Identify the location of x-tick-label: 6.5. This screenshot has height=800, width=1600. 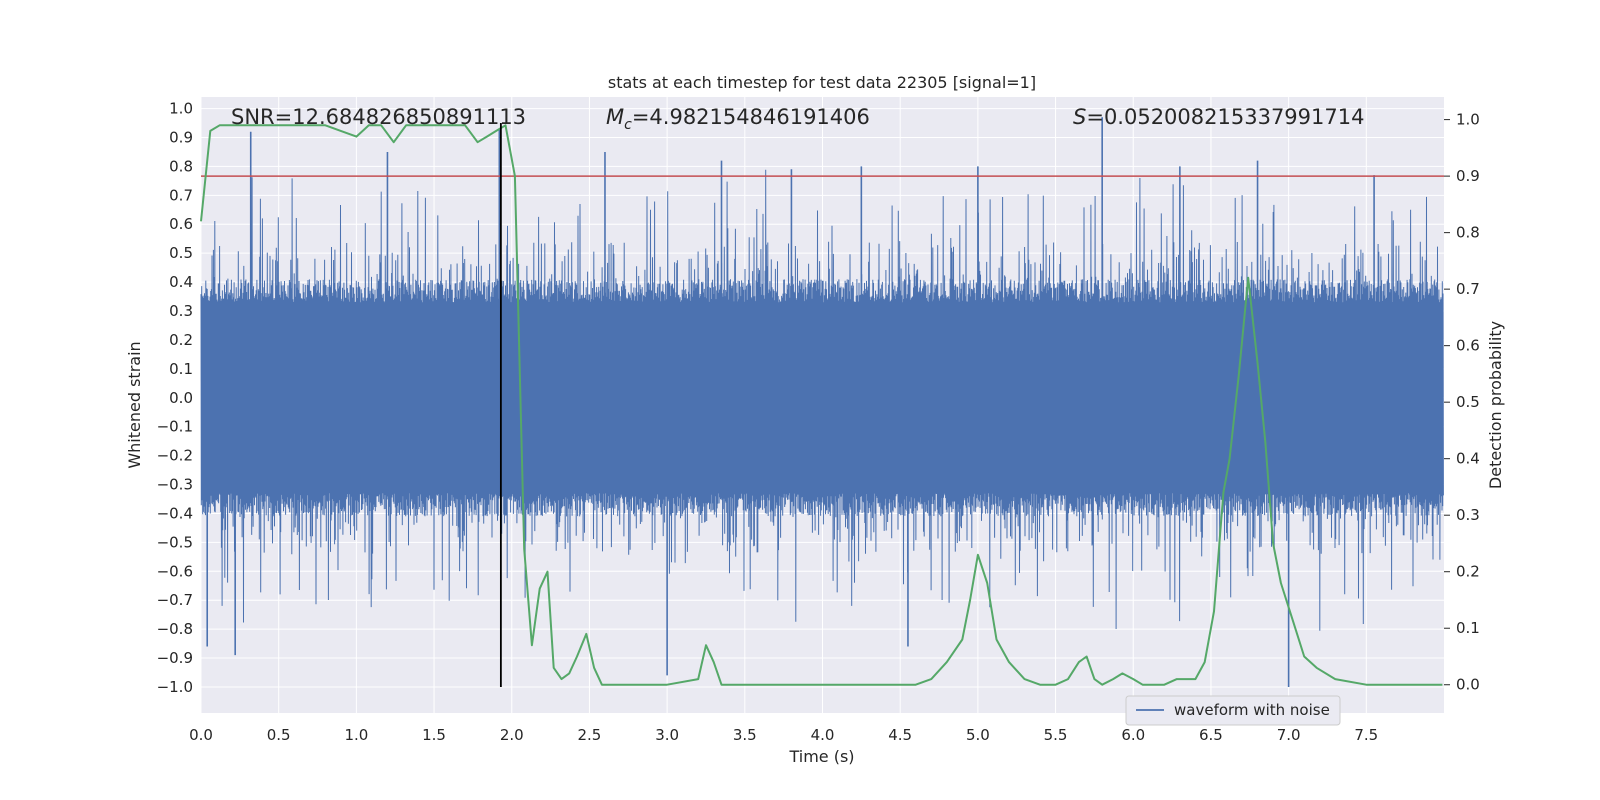
(1211, 735).